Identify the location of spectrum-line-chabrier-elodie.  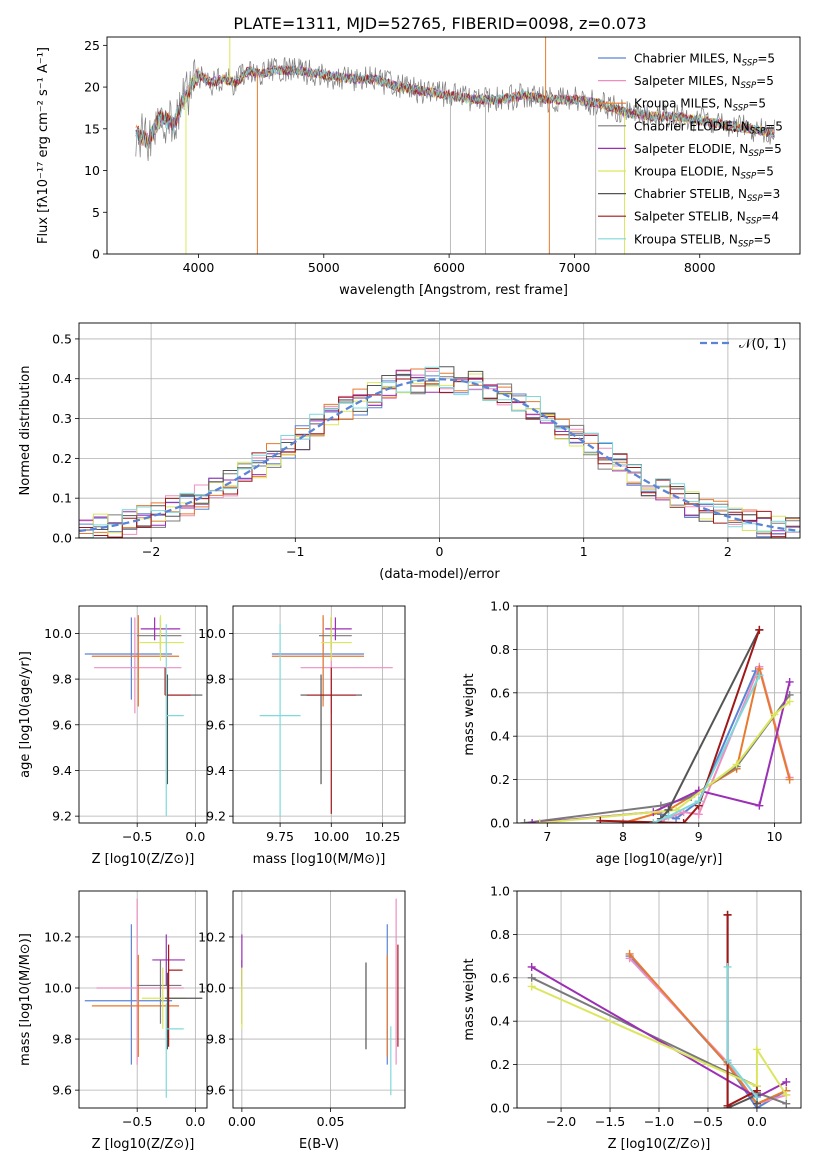
(455, 109).